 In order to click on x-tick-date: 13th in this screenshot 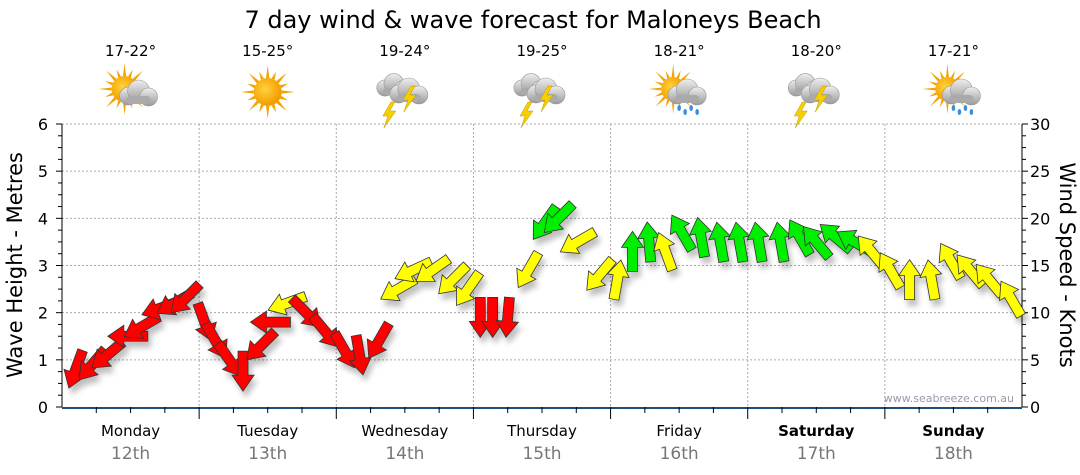, I will do `click(267, 454)`.